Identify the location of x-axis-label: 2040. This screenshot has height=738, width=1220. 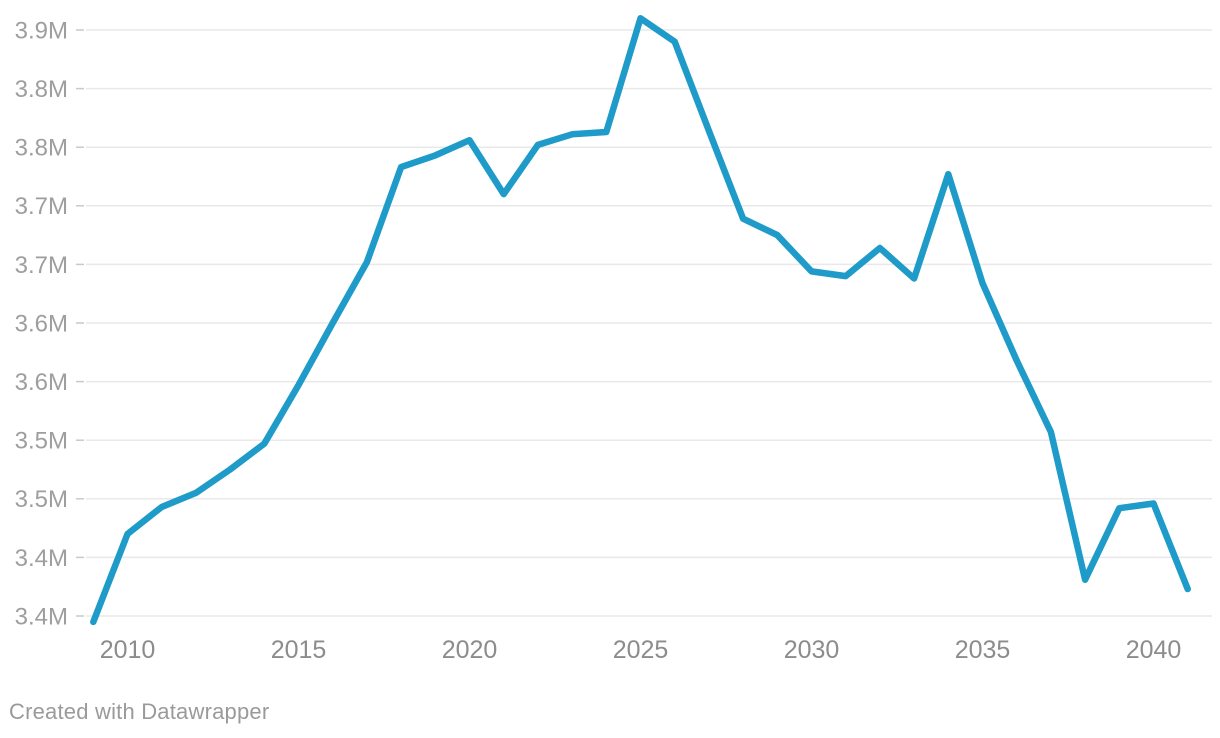
(1154, 650).